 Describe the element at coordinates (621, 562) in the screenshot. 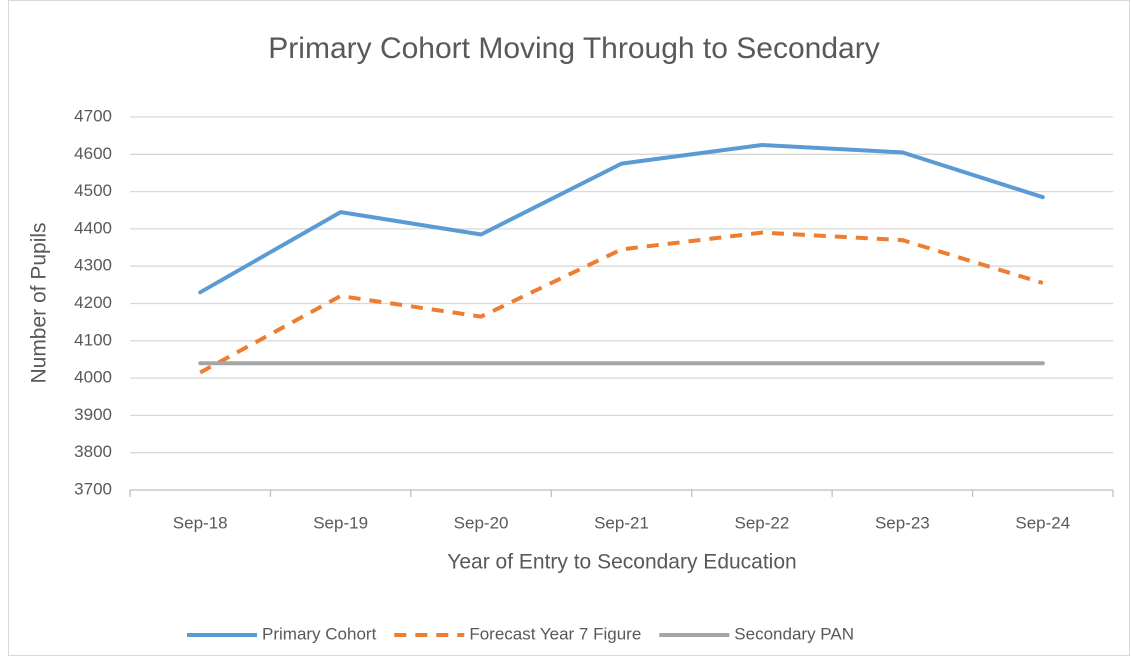

I see `x-axis-title: Year of Entry to Secondary Education` at that location.